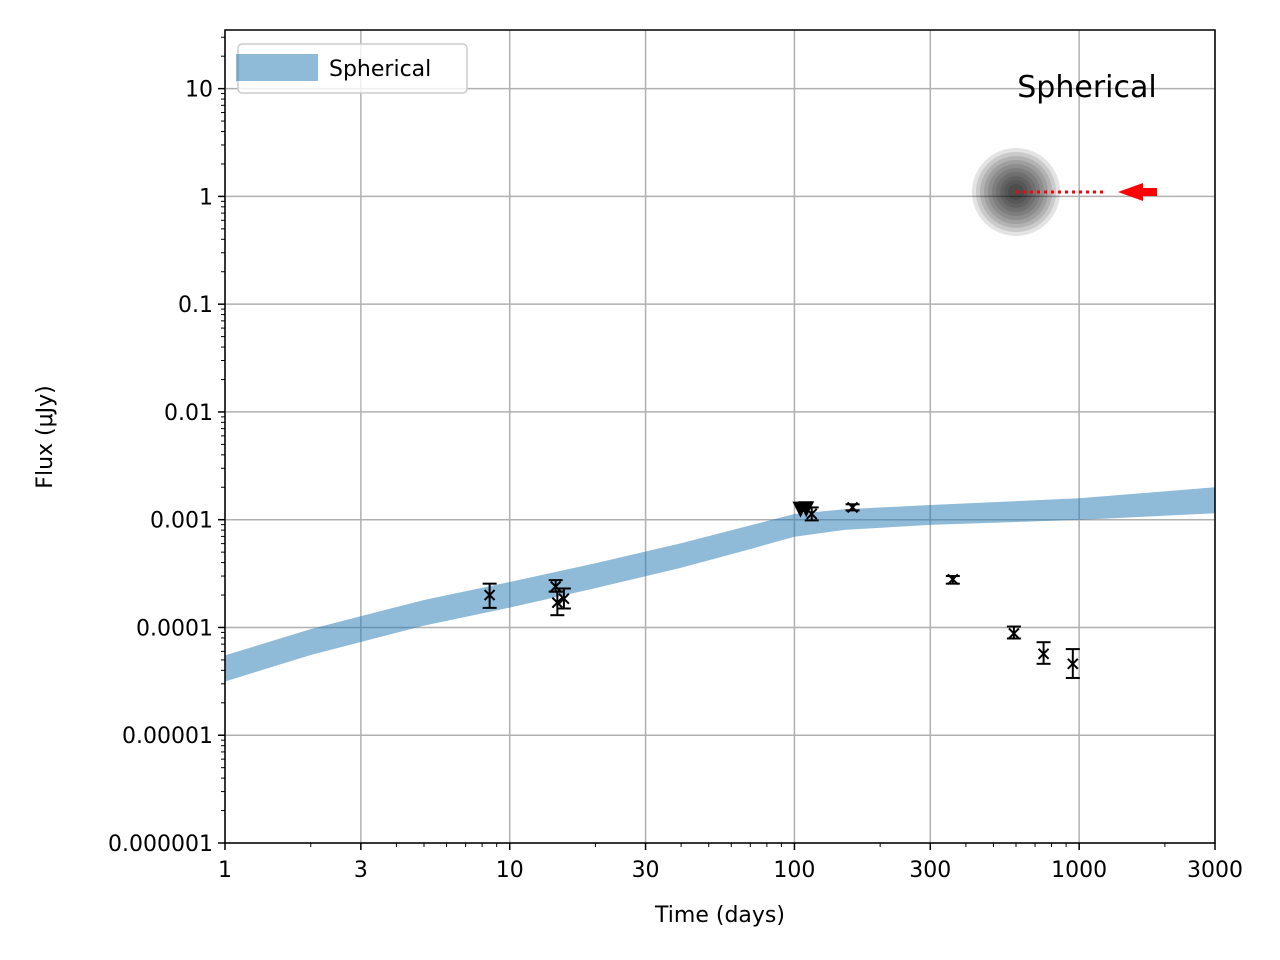  I want to click on x-tick-label: 1, so click(225, 870).